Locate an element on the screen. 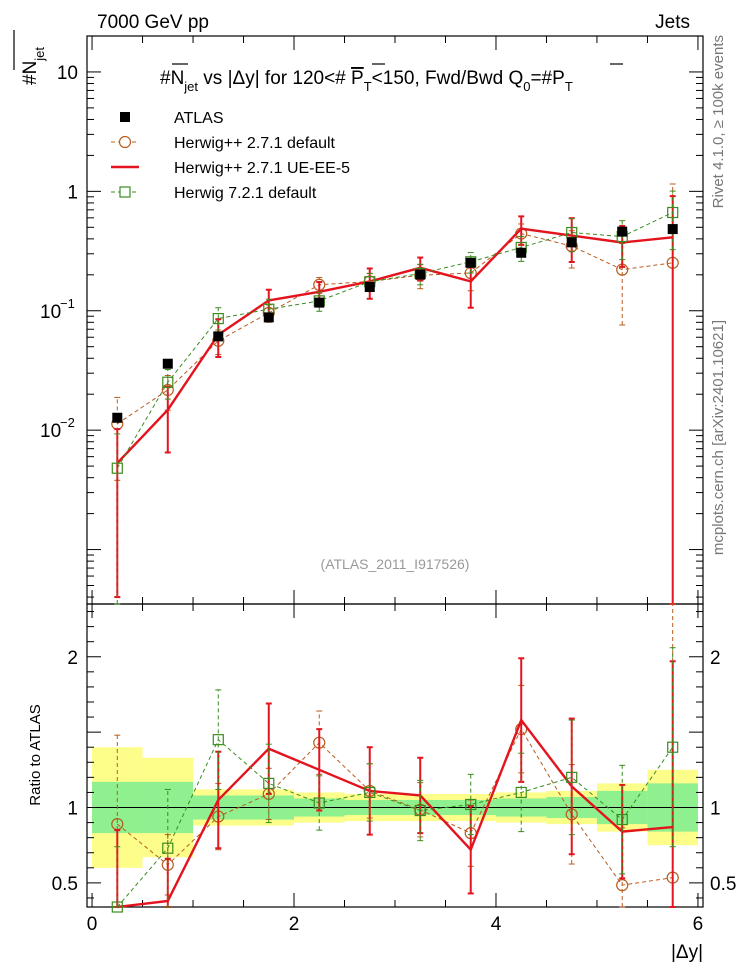  x-tick-label: 2 is located at coordinates (294, 924).